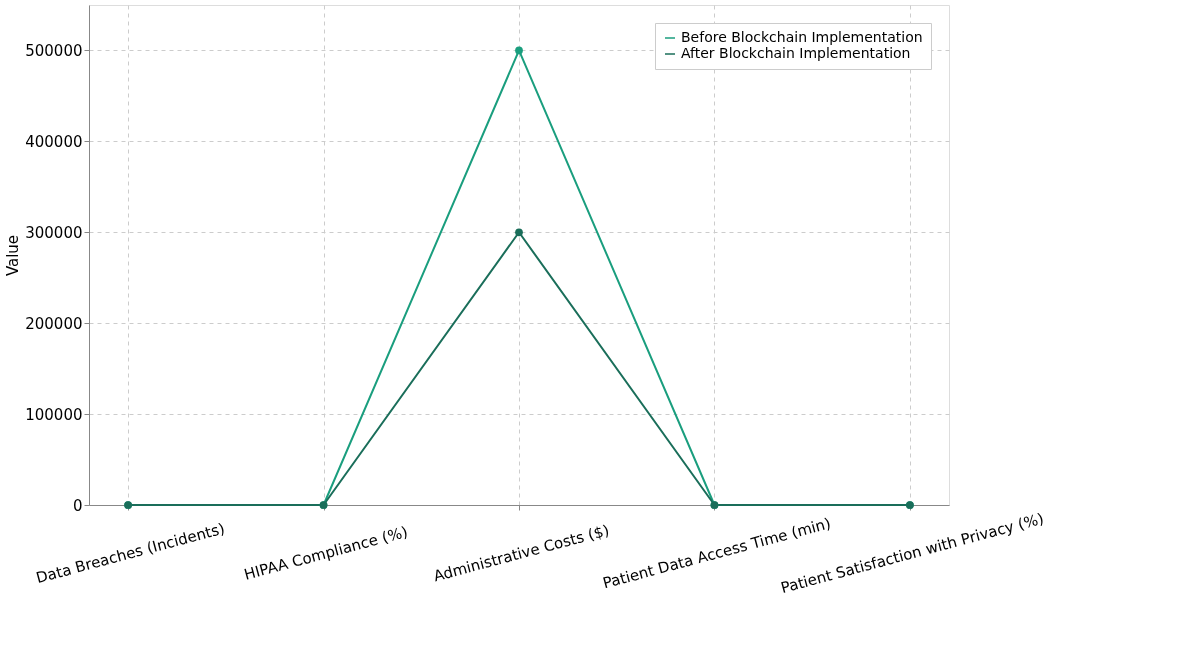  Describe the element at coordinates (802, 37) in the screenshot. I see `legend-label: Before Blockchain Implementation` at that location.